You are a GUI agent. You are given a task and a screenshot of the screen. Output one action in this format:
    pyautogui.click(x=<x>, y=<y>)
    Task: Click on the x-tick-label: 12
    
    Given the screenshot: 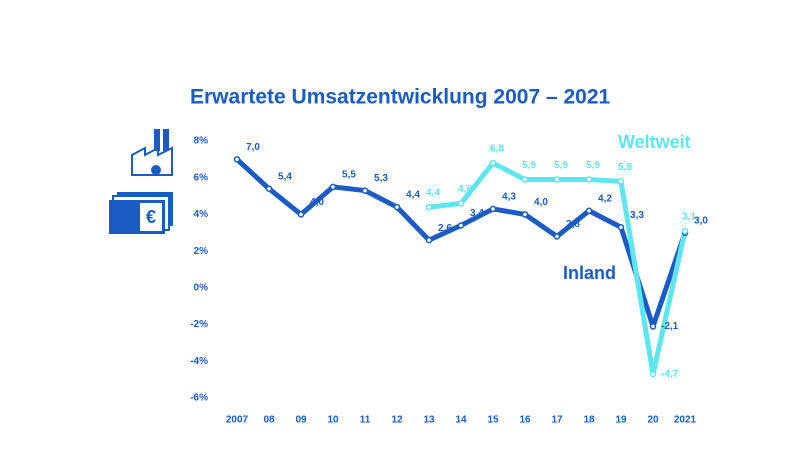 What is the action you would take?
    pyautogui.click(x=397, y=420)
    